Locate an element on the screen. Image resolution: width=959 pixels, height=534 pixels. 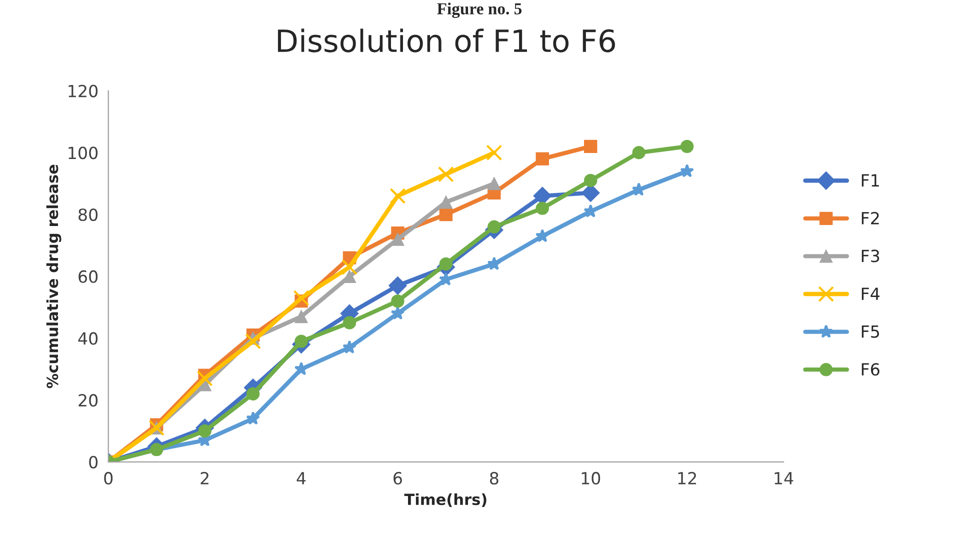
x-tick-label: 8 is located at coordinates (494, 478).